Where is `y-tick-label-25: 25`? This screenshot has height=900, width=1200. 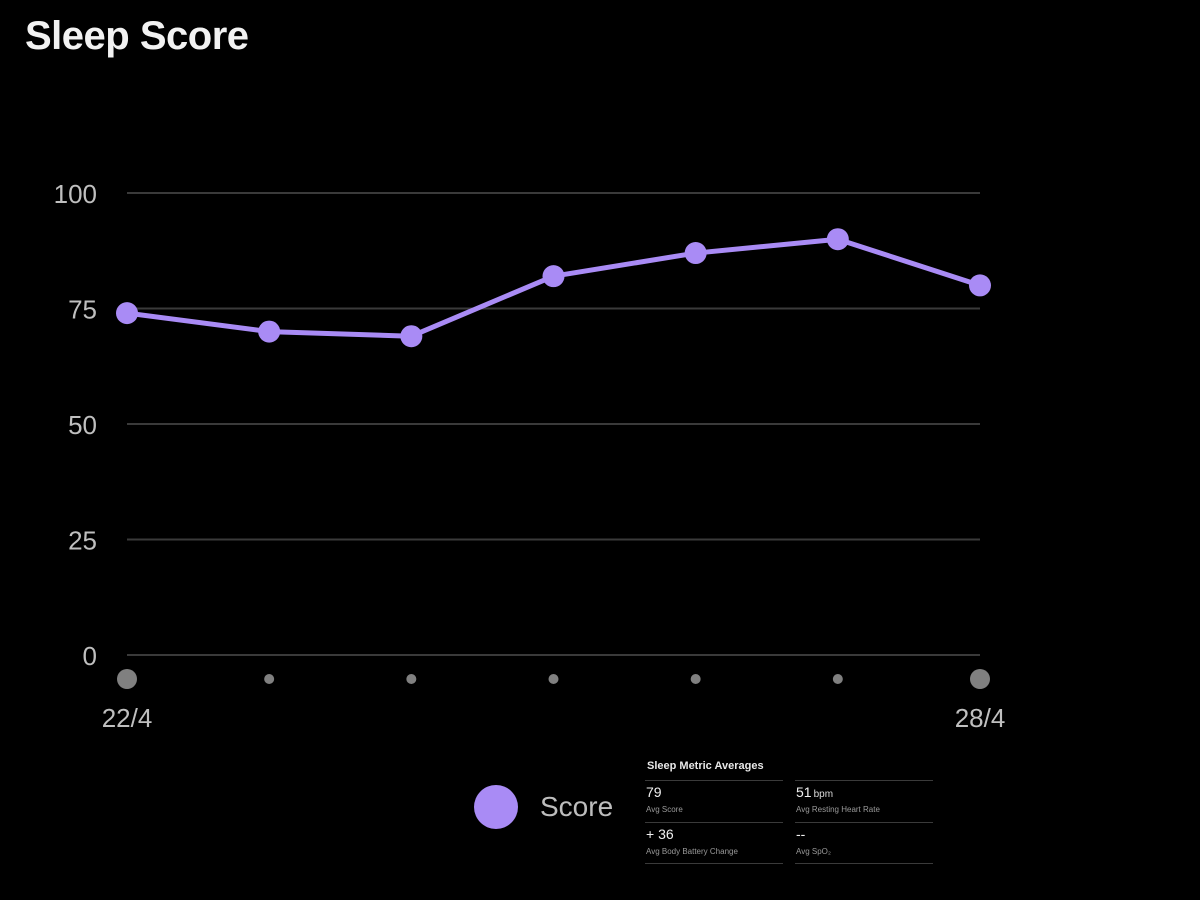
y-tick-label-25: 25 is located at coordinates (82, 541).